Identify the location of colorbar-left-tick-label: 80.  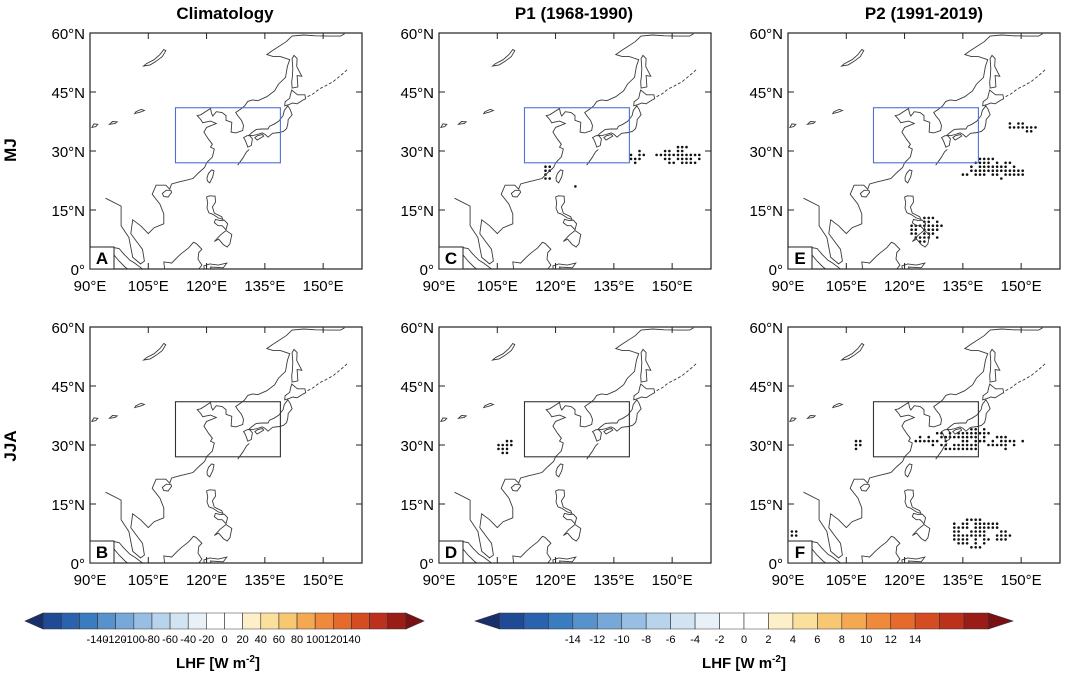
(297, 640).